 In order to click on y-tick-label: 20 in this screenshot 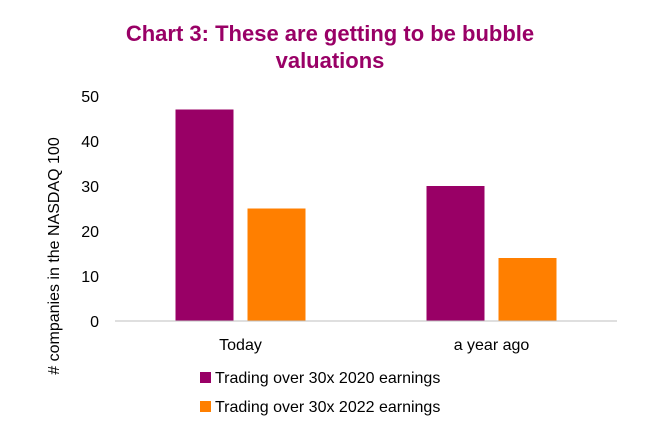, I will do `click(90, 232)`.